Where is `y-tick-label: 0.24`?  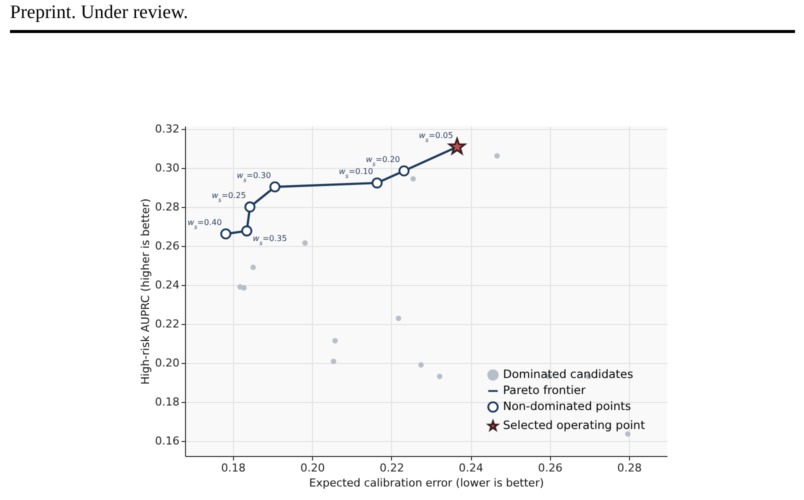 y-tick-label: 0.24 is located at coordinates (167, 285).